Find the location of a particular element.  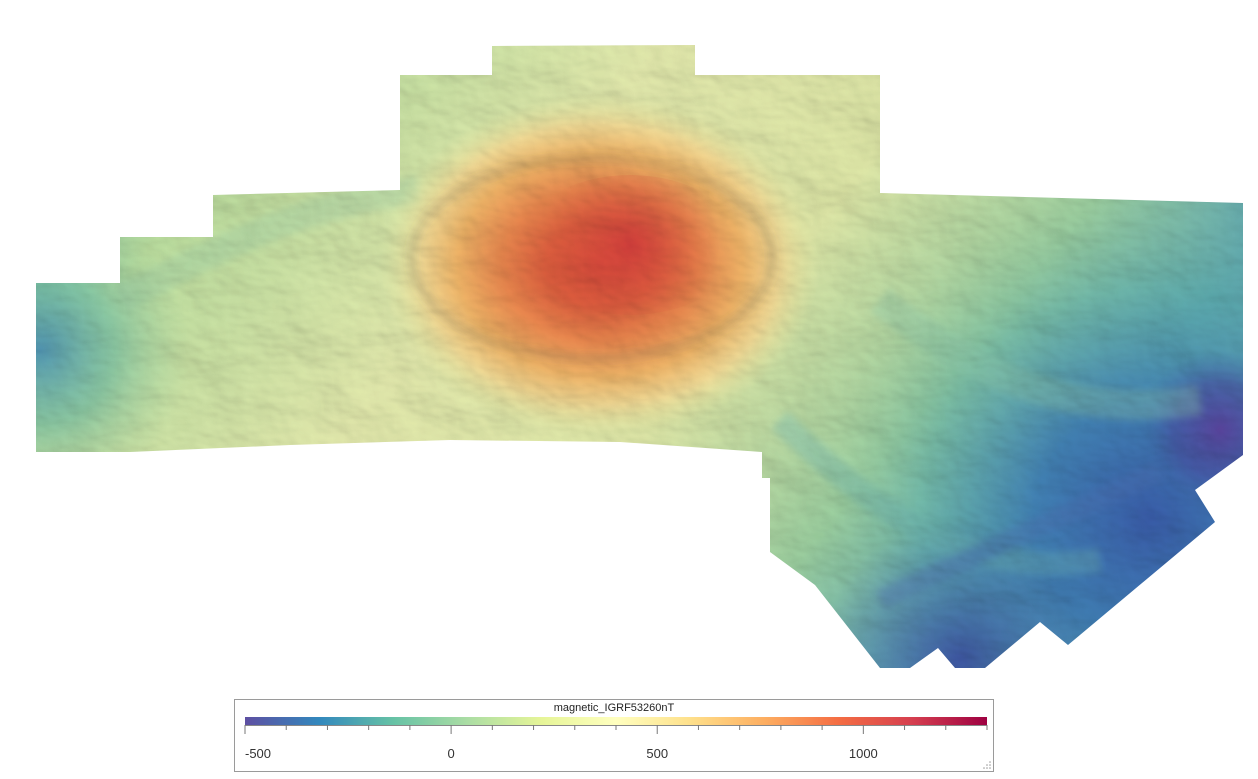

legend-title: magnetic_IGRF53260nT is located at coordinates (614, 708).